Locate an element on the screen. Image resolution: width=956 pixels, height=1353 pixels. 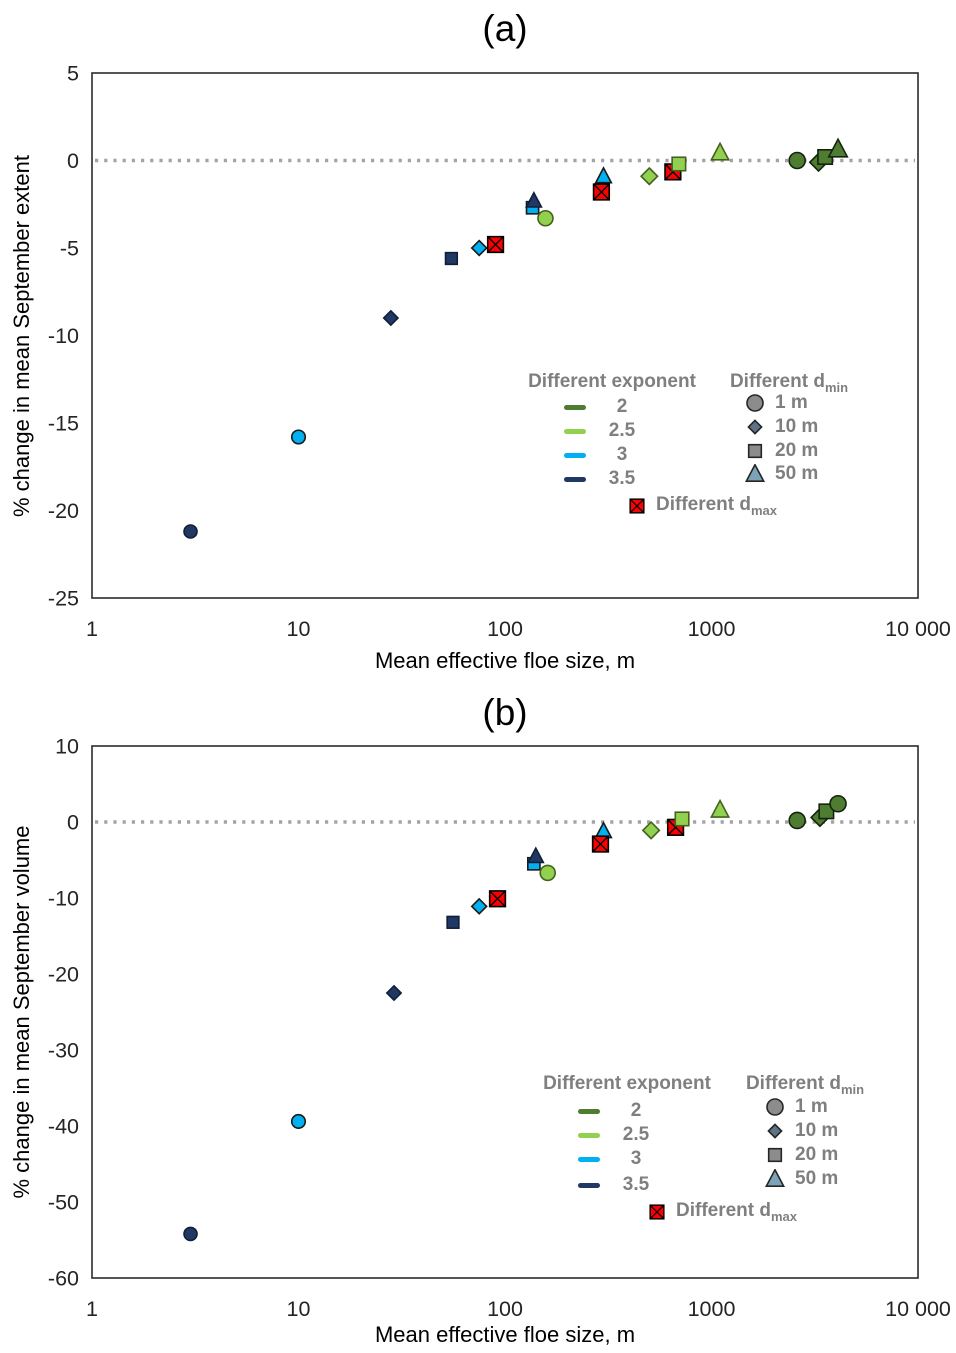
x-tick-label: 10 000 is located at coordinates (918, 629).